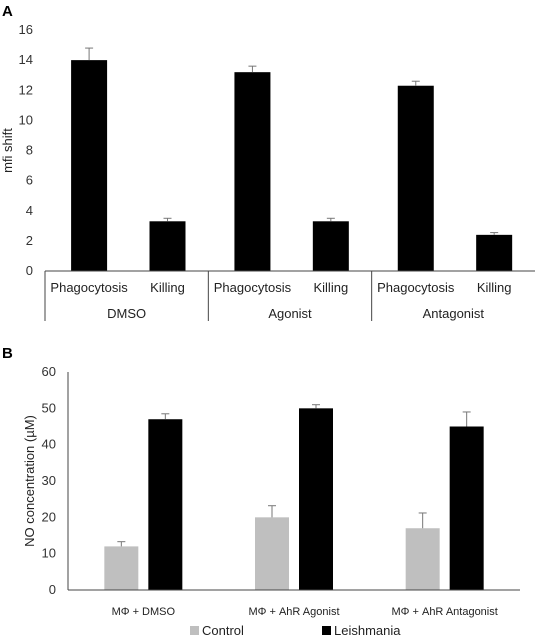 The image size is (536, 639). What do you see at coordinates (49, 444) in the screenshot?
I see `panel-b-y-tick-label: 40` at bounding box center [49, 444].